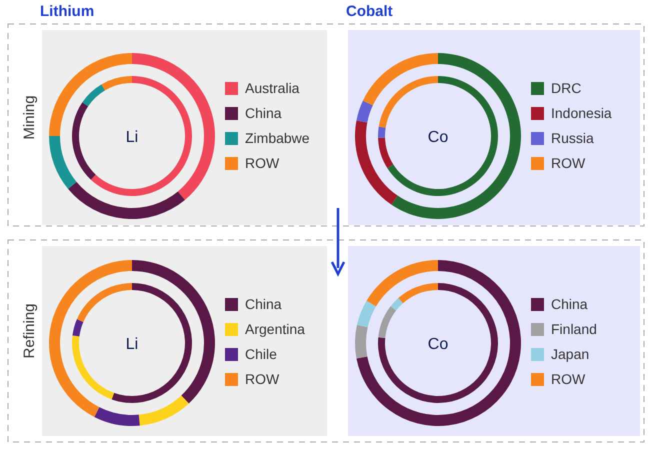  I want to click on legend-label: Argentina, so click(275, 329).